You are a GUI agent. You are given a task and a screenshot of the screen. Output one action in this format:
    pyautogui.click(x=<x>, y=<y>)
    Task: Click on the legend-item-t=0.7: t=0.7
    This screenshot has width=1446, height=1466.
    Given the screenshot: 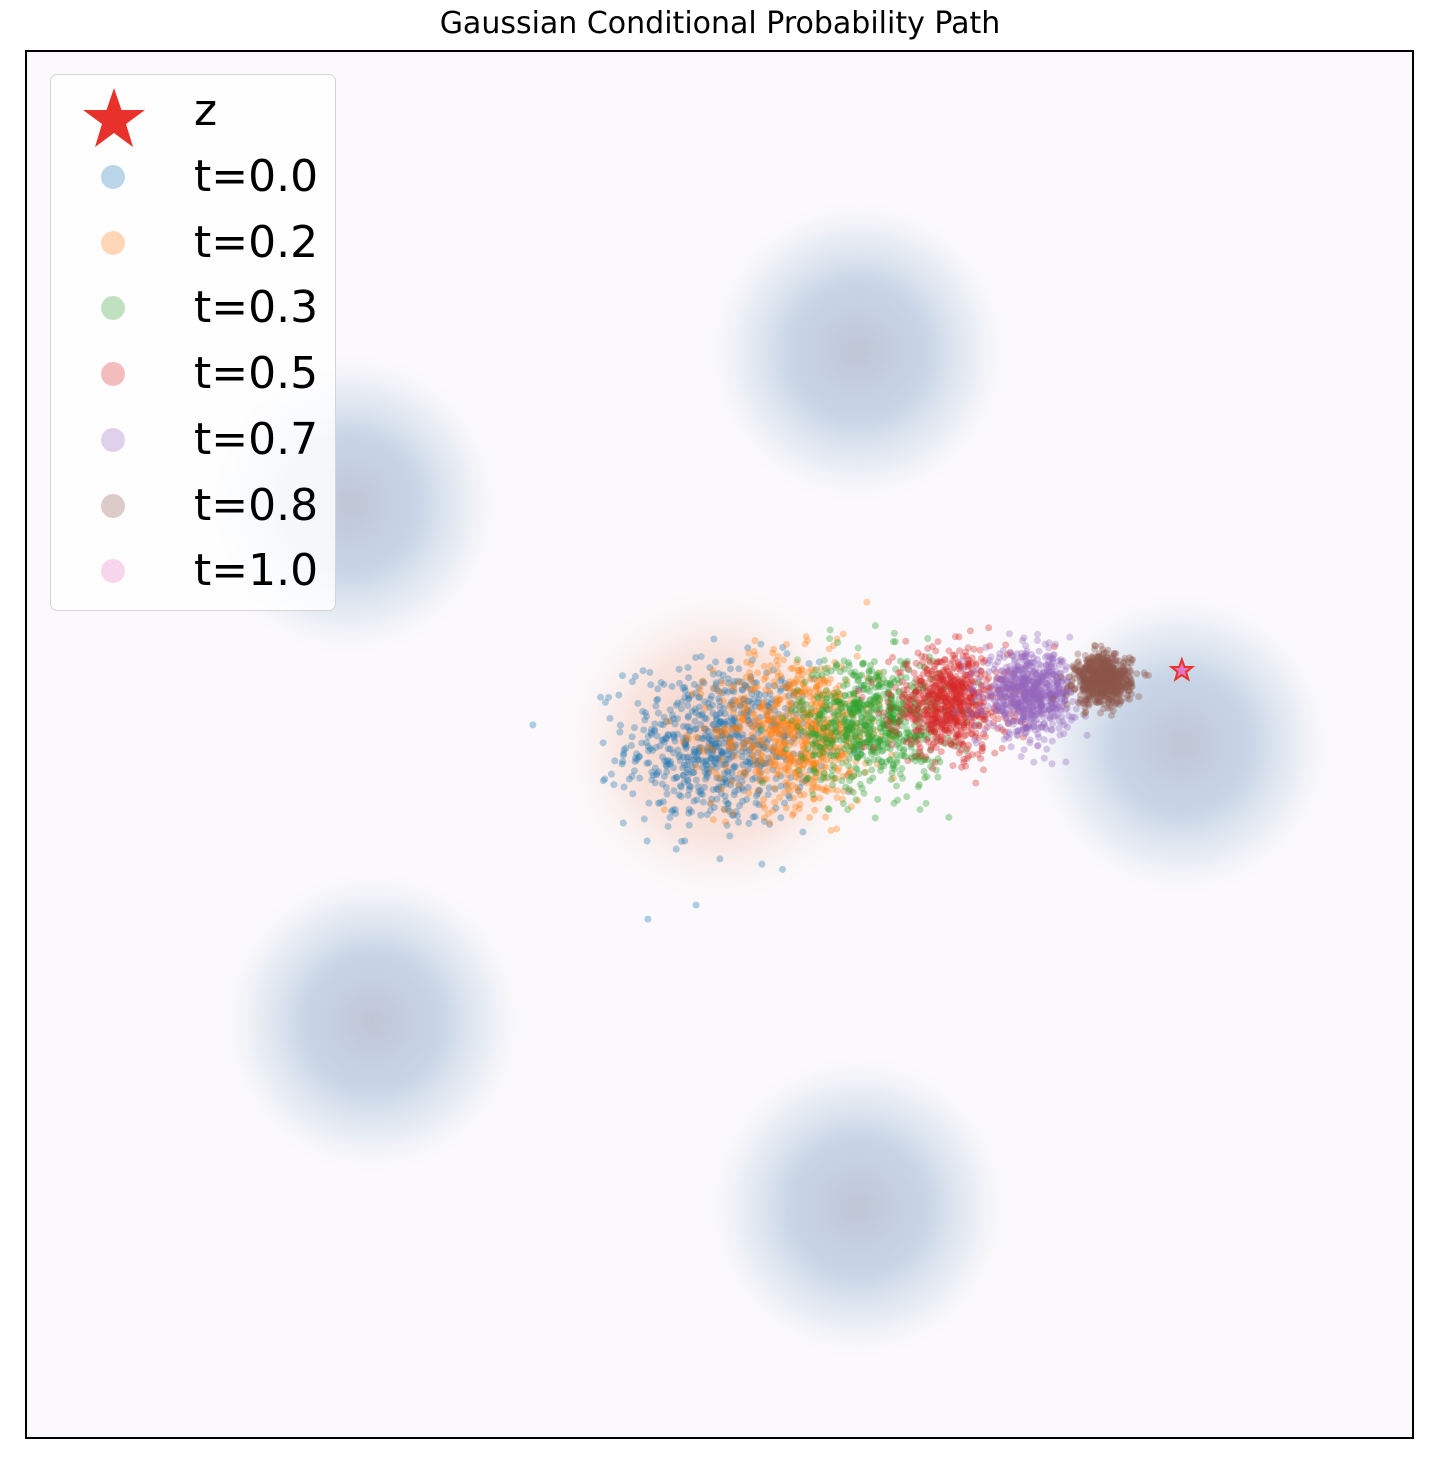 What is the action you would take?
    pyautogui.click(x=194, y=440)
    